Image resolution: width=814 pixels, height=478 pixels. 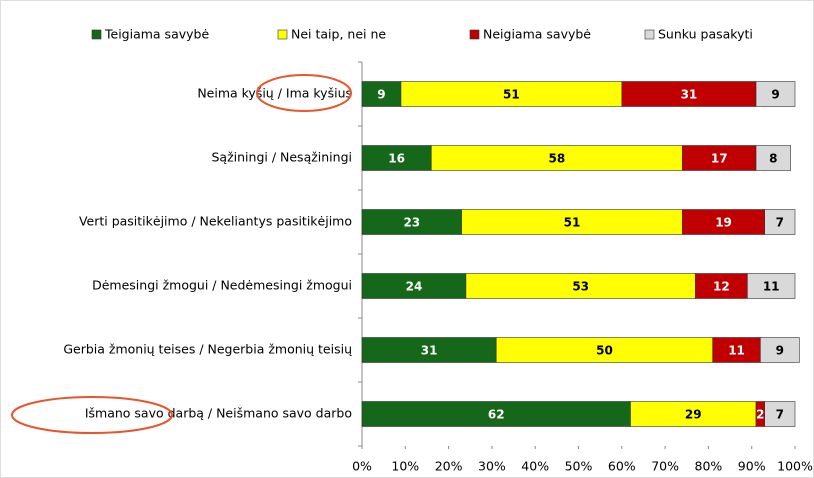 I want to click on data-label: 17, so click(x=719, y=159).